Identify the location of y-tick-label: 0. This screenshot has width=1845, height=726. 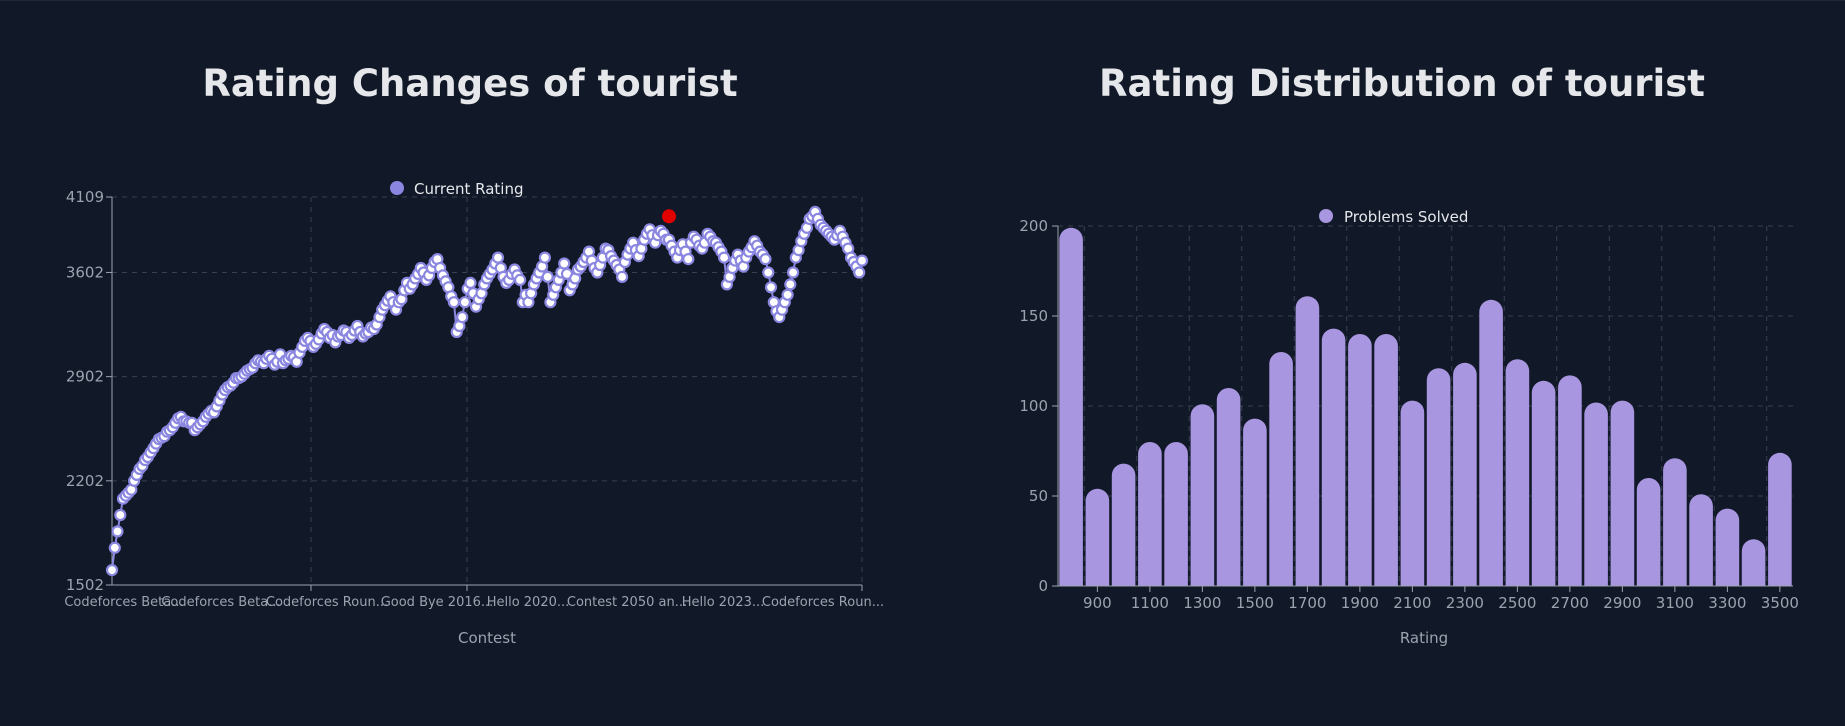
(1043, 586).